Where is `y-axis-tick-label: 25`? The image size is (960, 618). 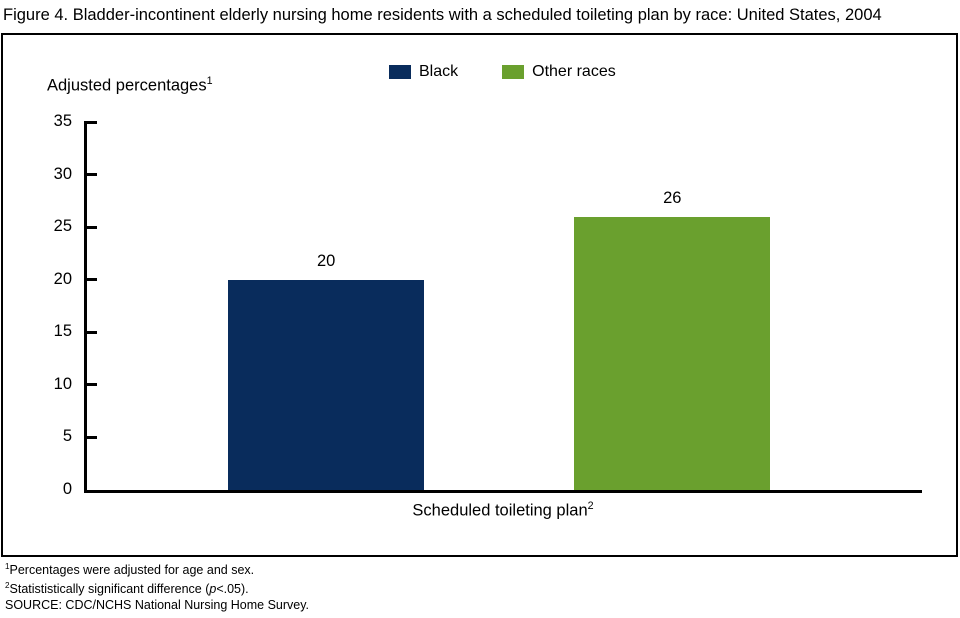
y-axis-tick-label: 25 is located at coordinates (62, 226).